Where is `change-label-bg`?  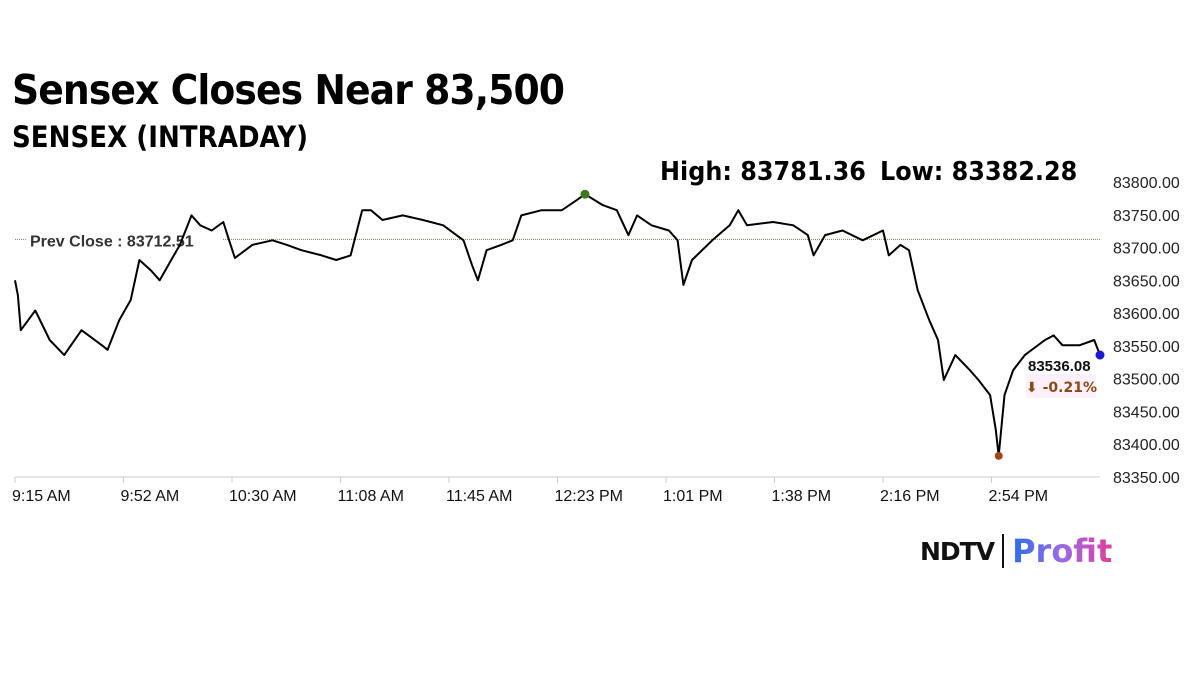
change-label-bg is located at coordinates (1061, 386).